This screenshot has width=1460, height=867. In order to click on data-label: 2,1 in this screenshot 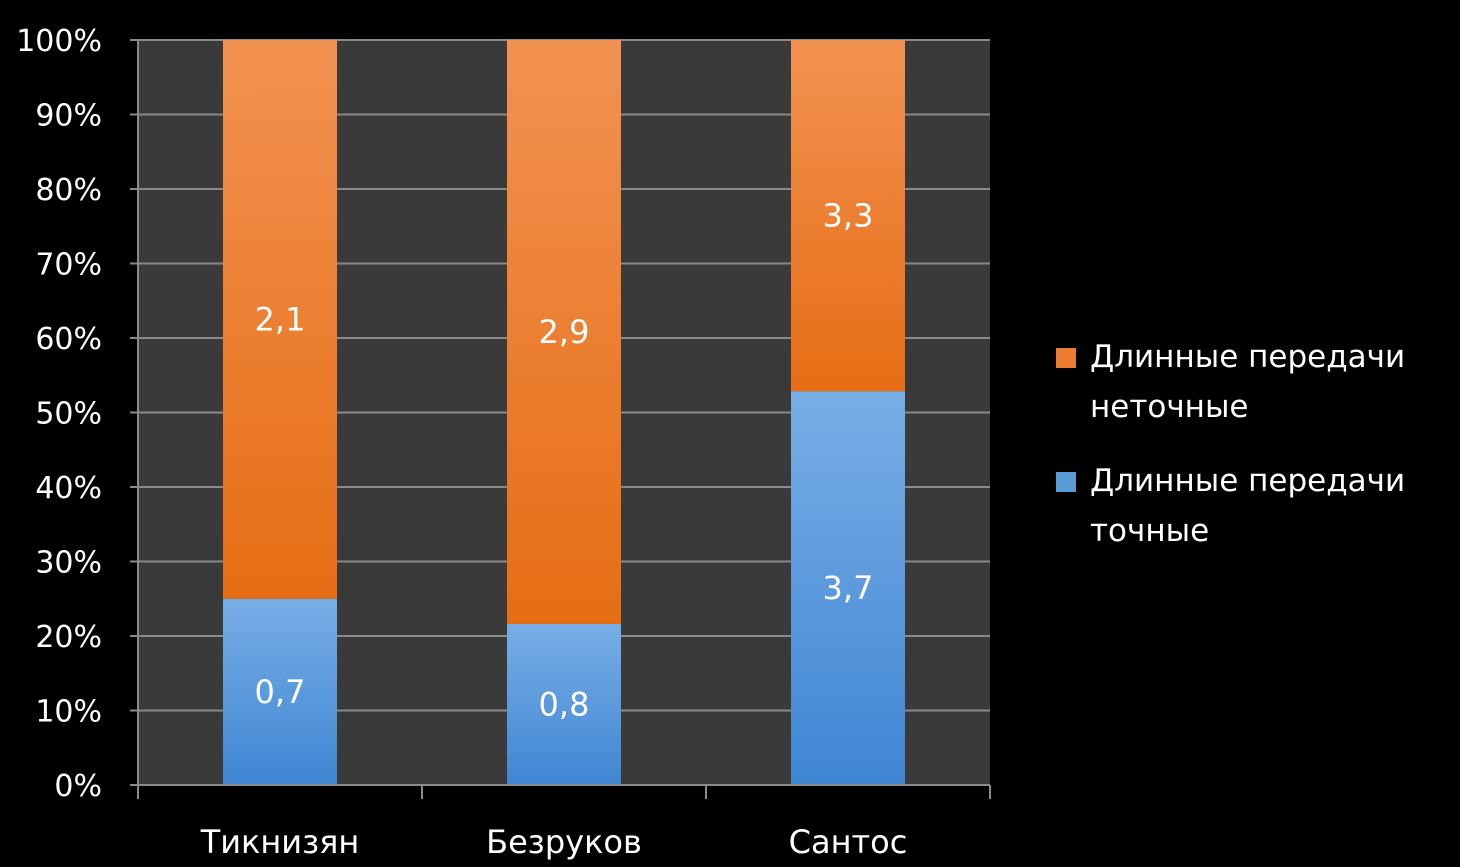, I will do `click(280, 319)`.